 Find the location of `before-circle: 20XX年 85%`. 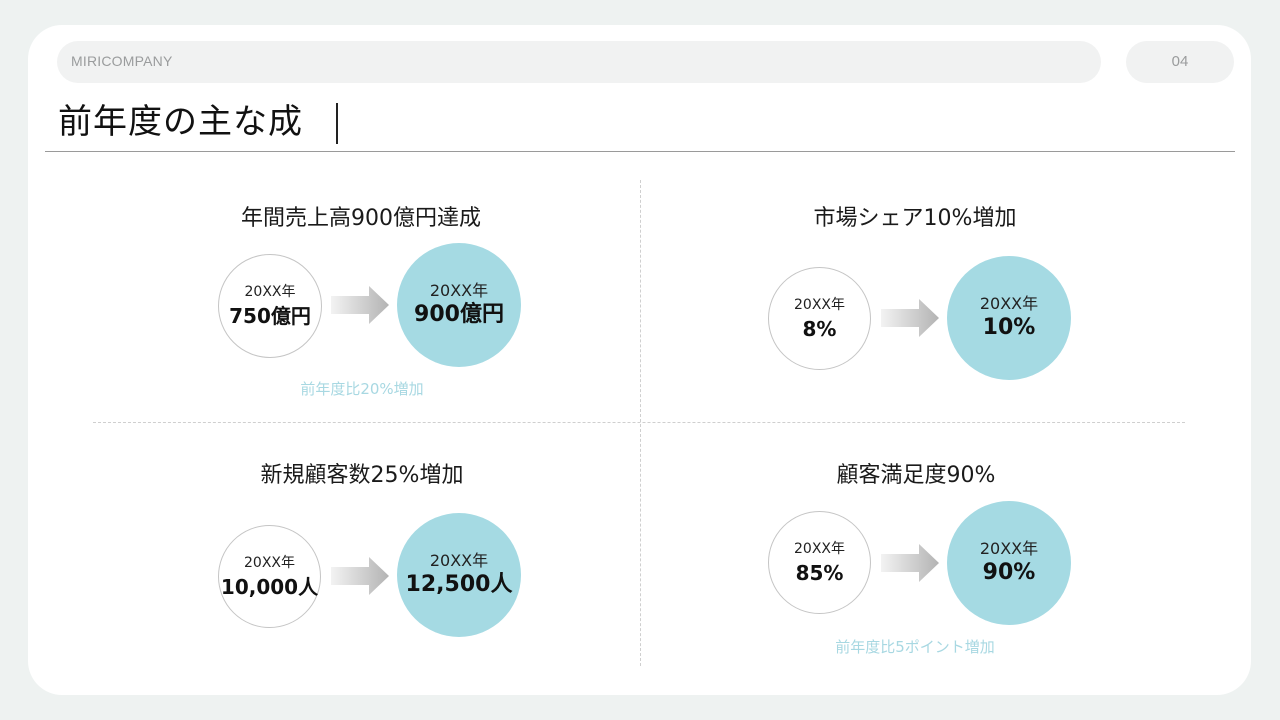

before-circle: 20XX年 85% is located at coordinates (819, 562).